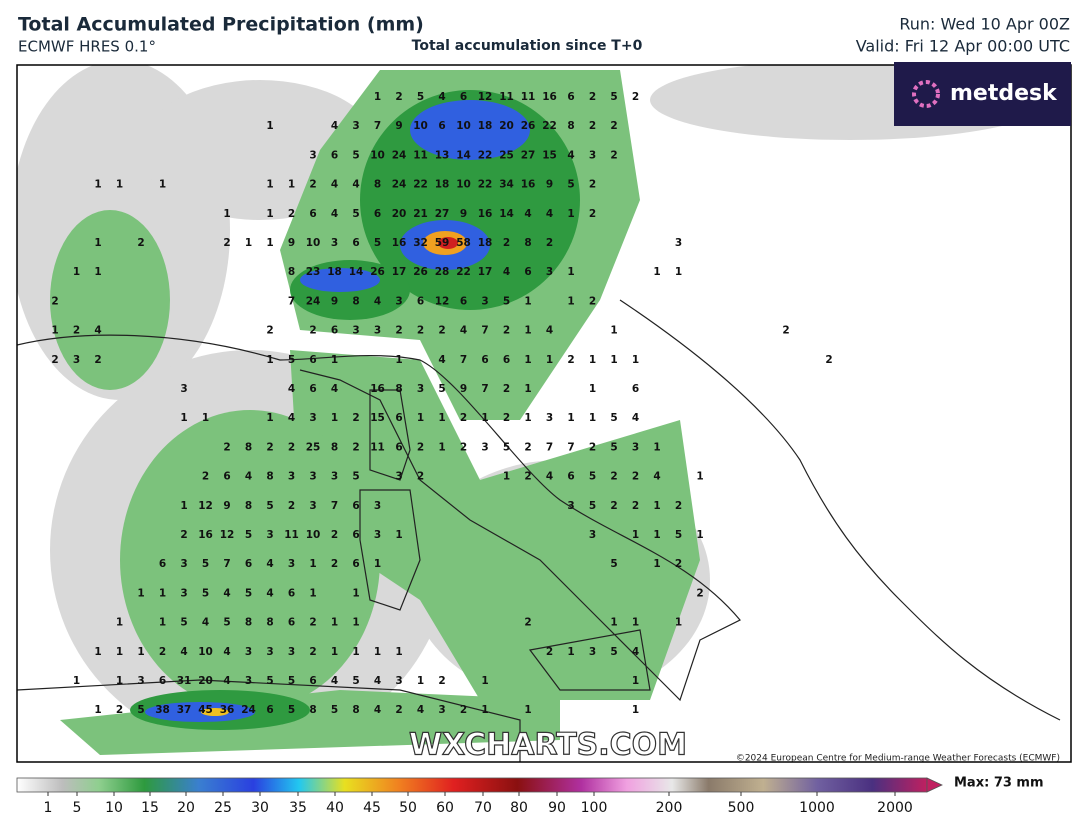 Image resolution: width=1088 pixels, height=839 pixels. What do you see at coordinates (485, 126) in the screenshot?
I see `precip-value: 18` at bounding box center [485, 126].